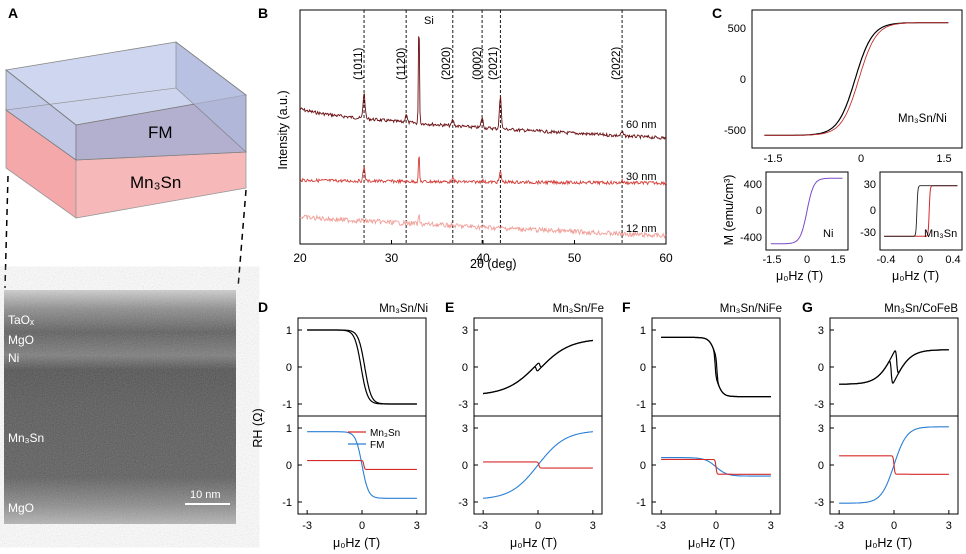 The height and width of the screenshot is (554, 966). Describe the element at coordinates (385, 433) in the screenshot. I see `legend-mn3sn: Mn₃Sn` at that location.